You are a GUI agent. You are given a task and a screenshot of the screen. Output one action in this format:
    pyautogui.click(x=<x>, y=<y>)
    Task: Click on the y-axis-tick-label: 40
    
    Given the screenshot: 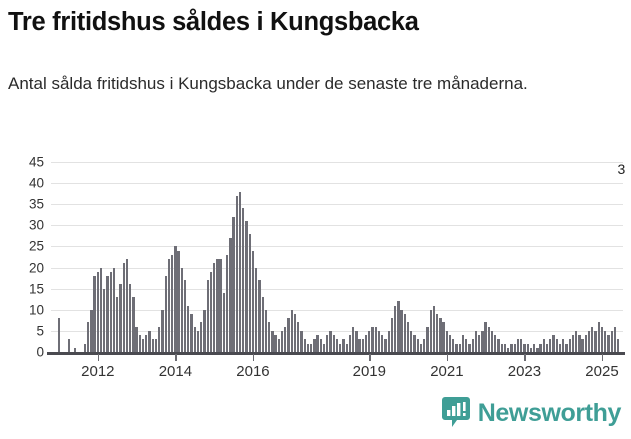 What is the action you would take?
    pyautogui.click(x=36, y=183)
    